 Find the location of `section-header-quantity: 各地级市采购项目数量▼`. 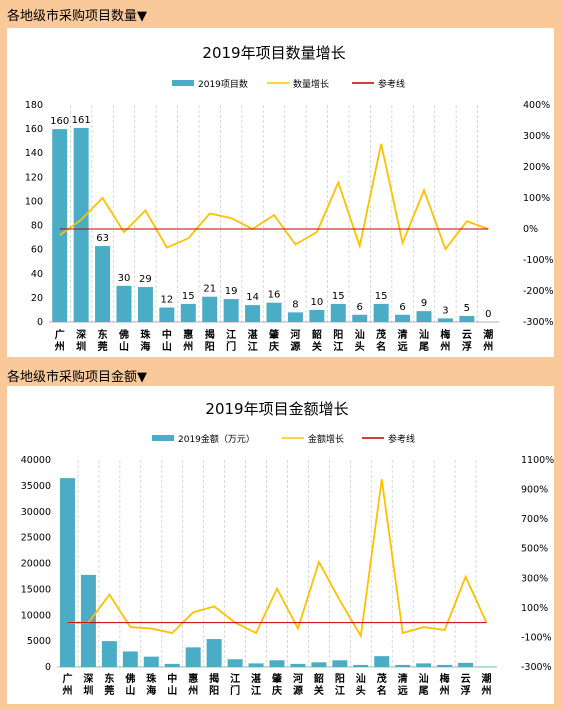

section-header-quantity: 各地级市采购项目数量▼ is located at coordinates (77, 16).